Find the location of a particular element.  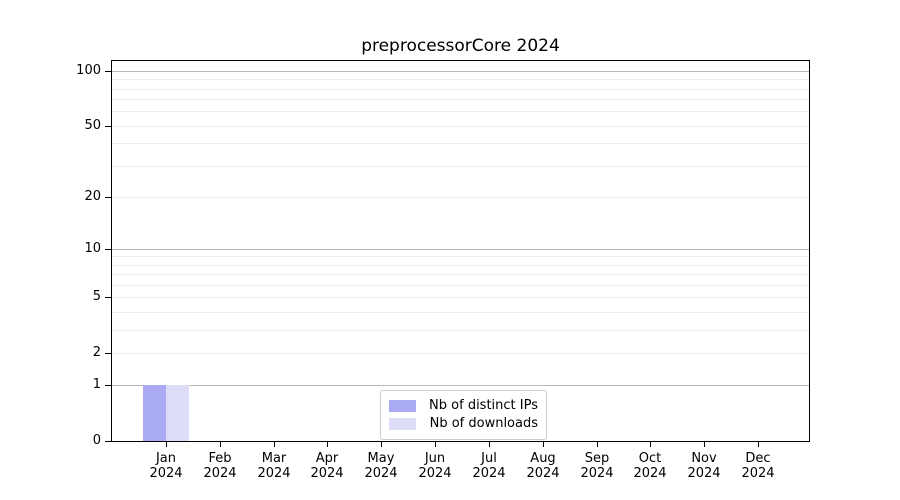

legend-swatch-distinct-ips is located at coordinates (402, 405).